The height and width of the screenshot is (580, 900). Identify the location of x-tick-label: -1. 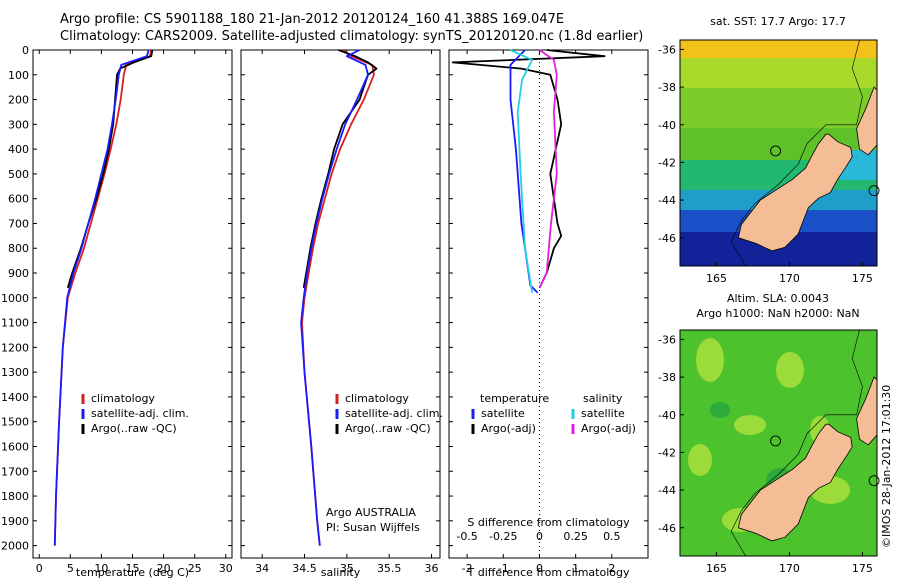
(503, 568).